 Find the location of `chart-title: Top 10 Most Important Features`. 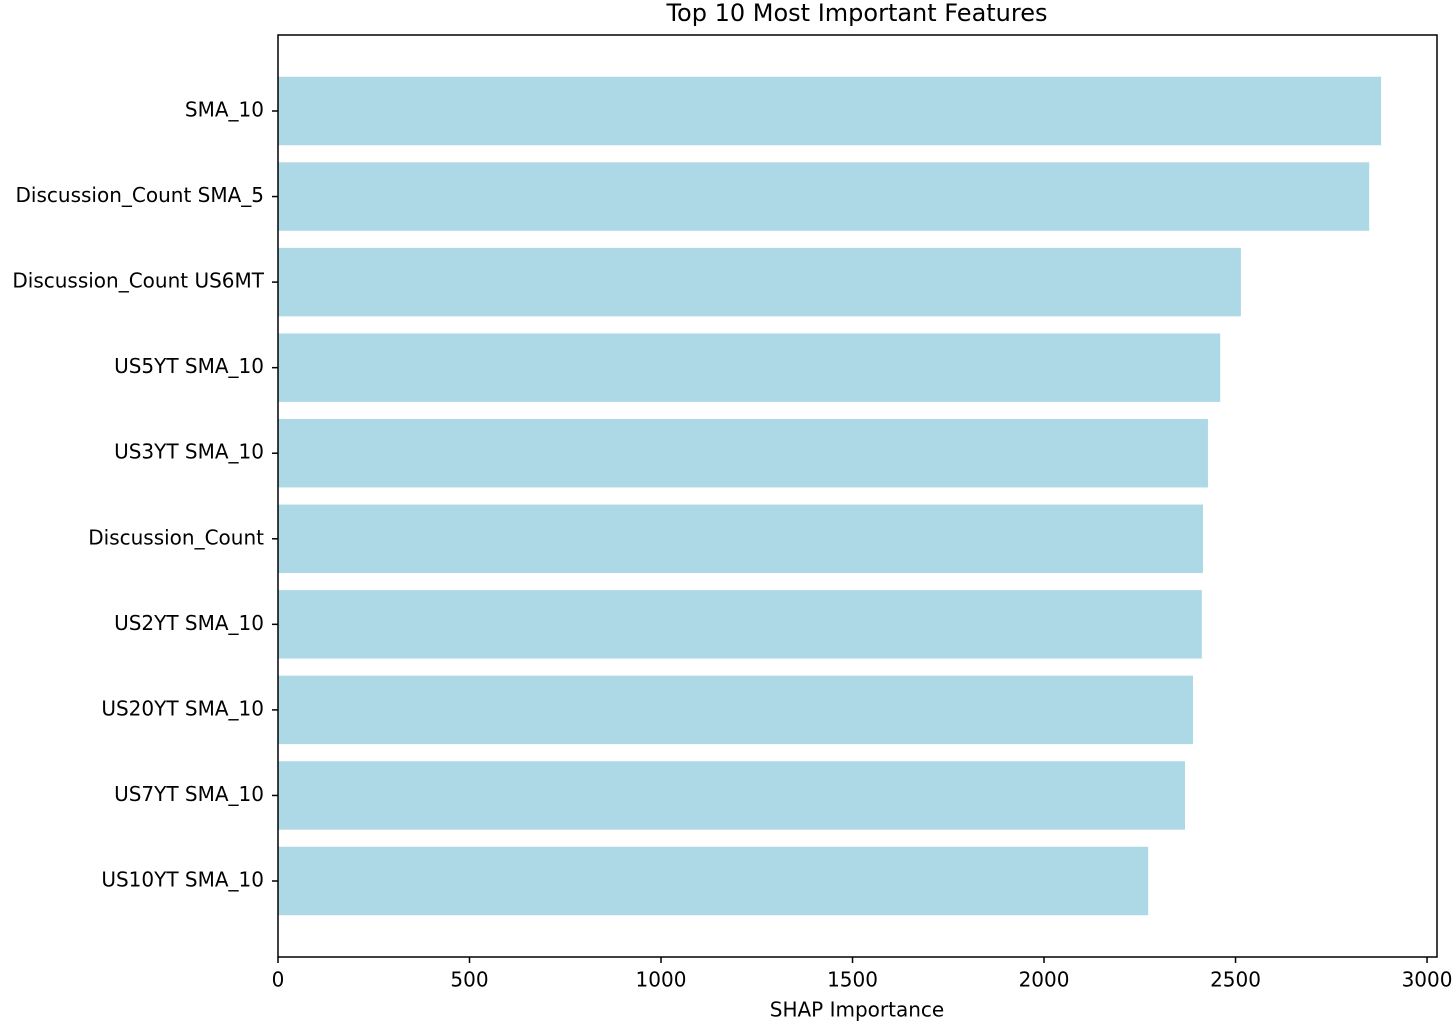

chart-title: Top 10 Most Important Features is located at coordinates (856, 13).